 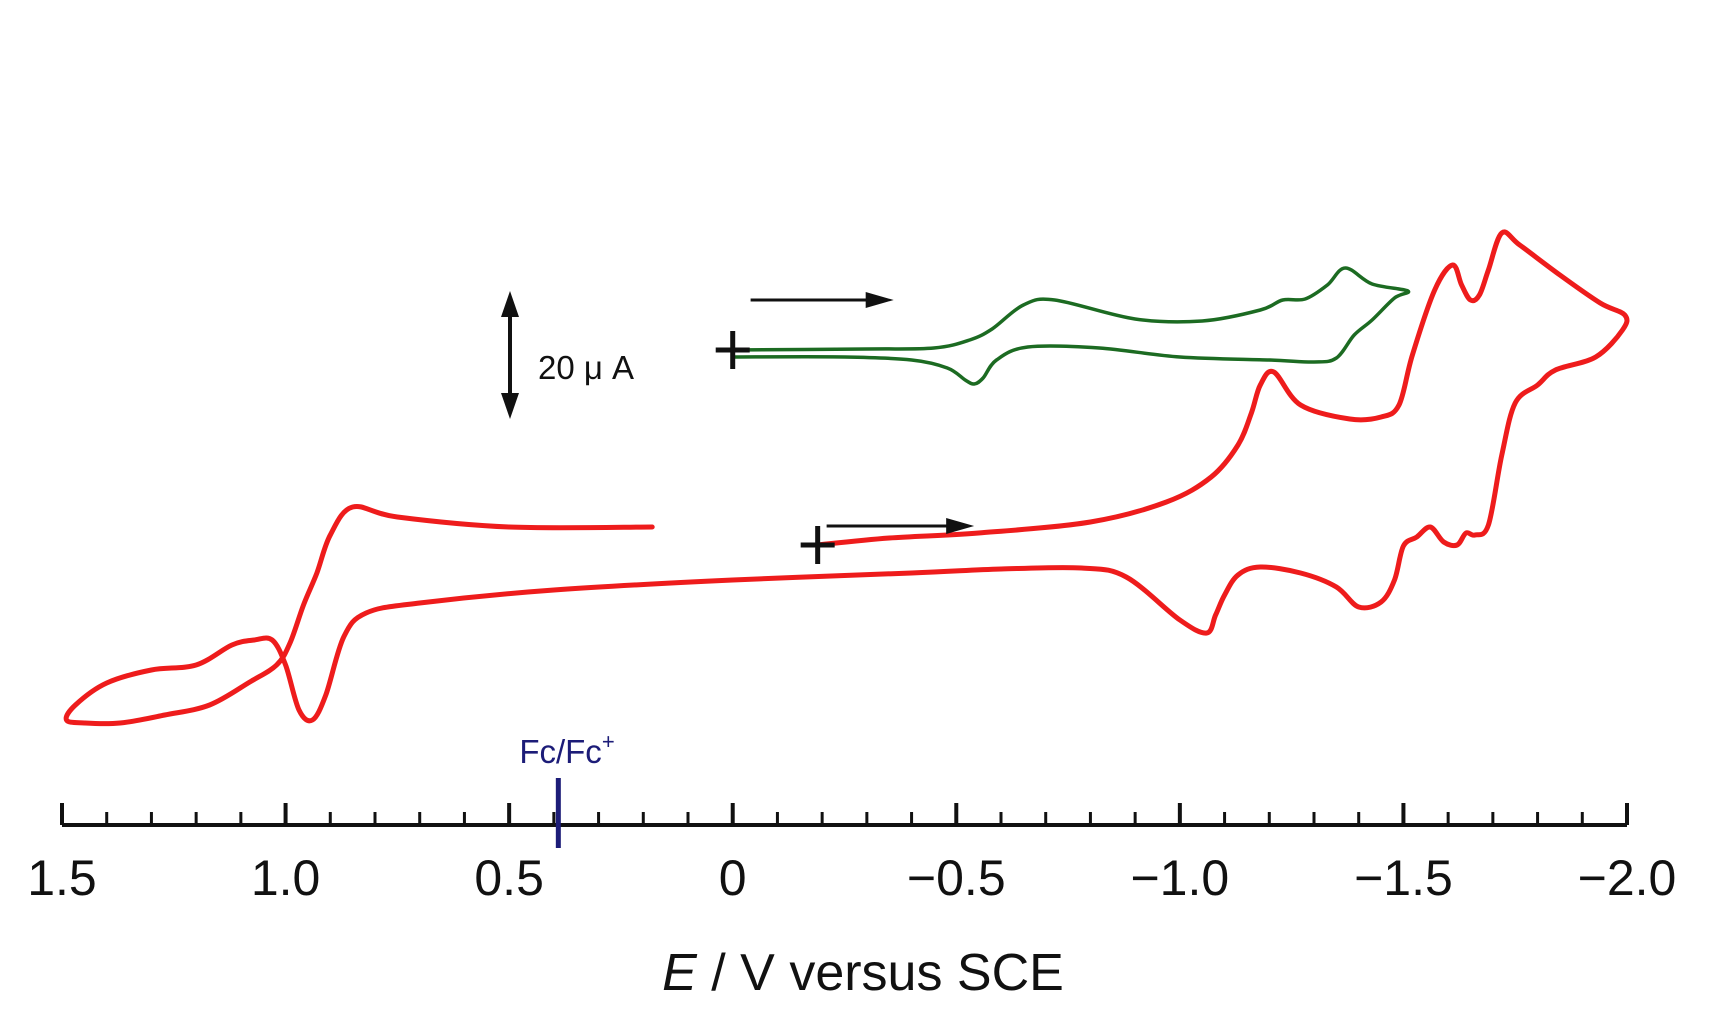 What do you see at coordinates (845, 428) in the screenshot?
I see `marker-group` at bounding box center [845, 428].